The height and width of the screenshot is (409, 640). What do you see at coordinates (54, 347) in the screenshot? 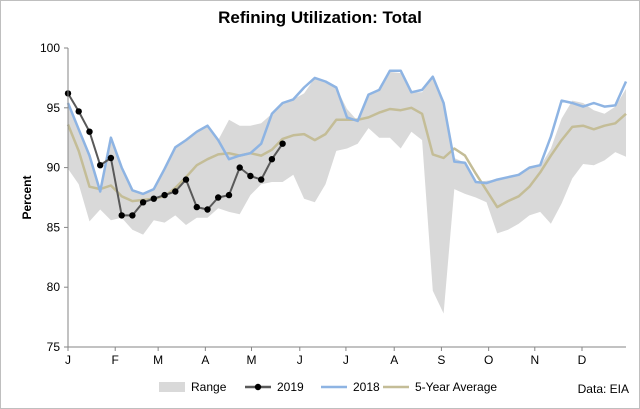
I see `y-tick-label: 75` at bounding box center [54, 347].